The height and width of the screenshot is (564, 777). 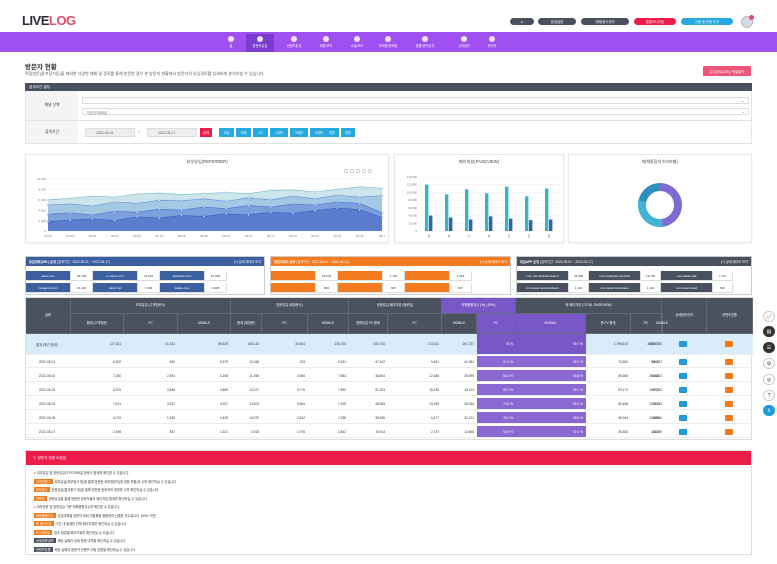 I want to click on rank-name: m.naver.com, so click(x=115, y=276).